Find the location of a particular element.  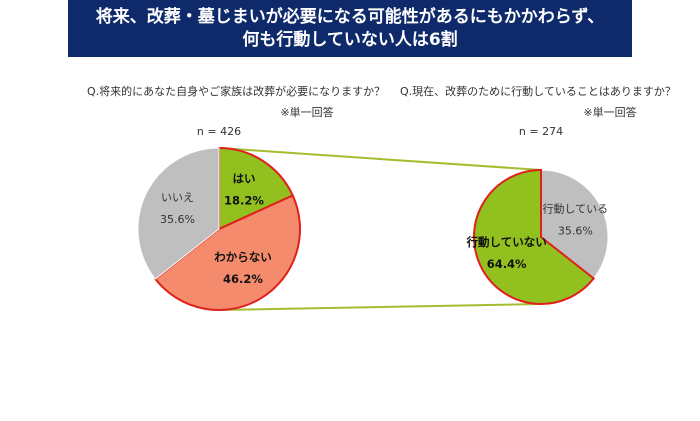

slice-label: いいえ is located at coordinates (177, 197).